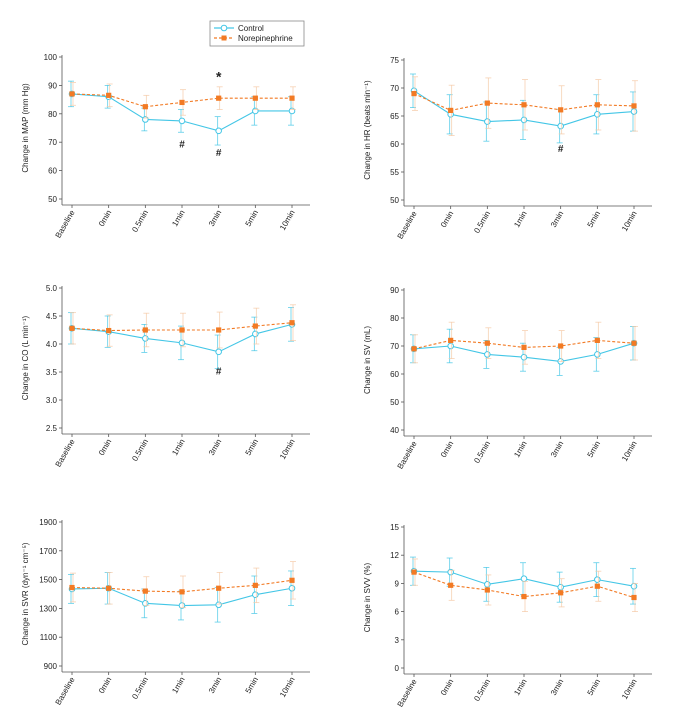 The image size is (685, 724). What do you see at coordinates (51, 57) in the screenshot?
I see `y-tick-label: 100` at bounding box center [51, 57].